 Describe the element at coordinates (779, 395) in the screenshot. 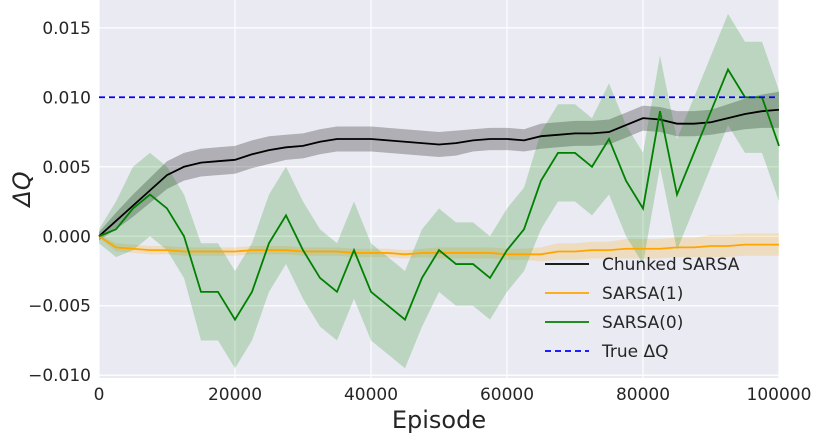

I see `x-tick-label: 100000` at that location.